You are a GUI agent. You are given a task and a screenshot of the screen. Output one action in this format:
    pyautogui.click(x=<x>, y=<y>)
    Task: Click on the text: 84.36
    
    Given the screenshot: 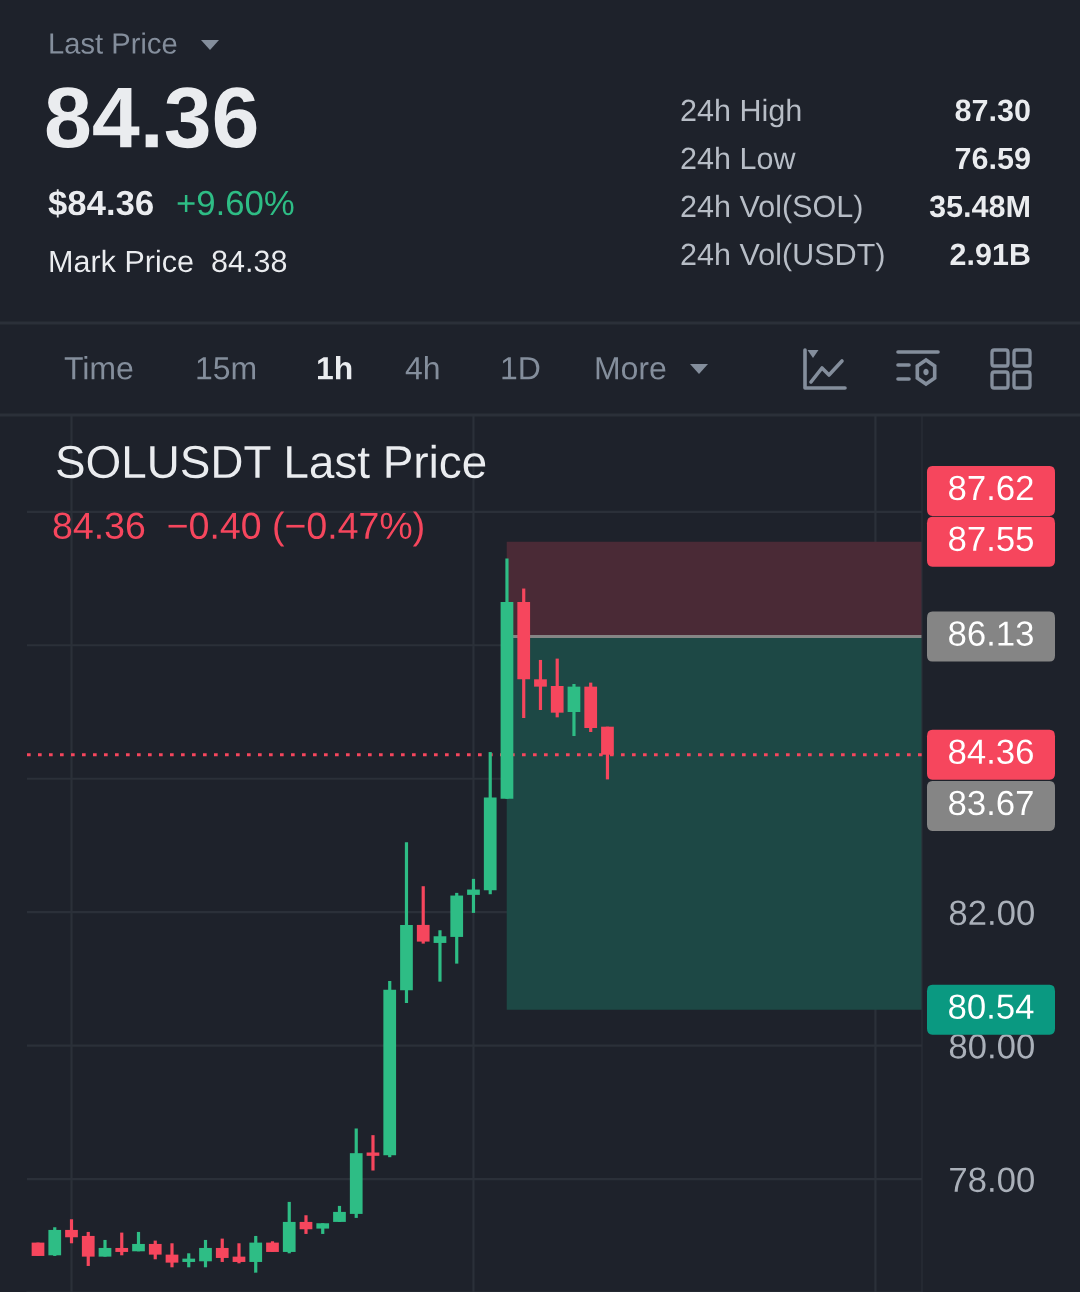 What is the action you would take?
    pyautogui.click(x=151, y=118)
    